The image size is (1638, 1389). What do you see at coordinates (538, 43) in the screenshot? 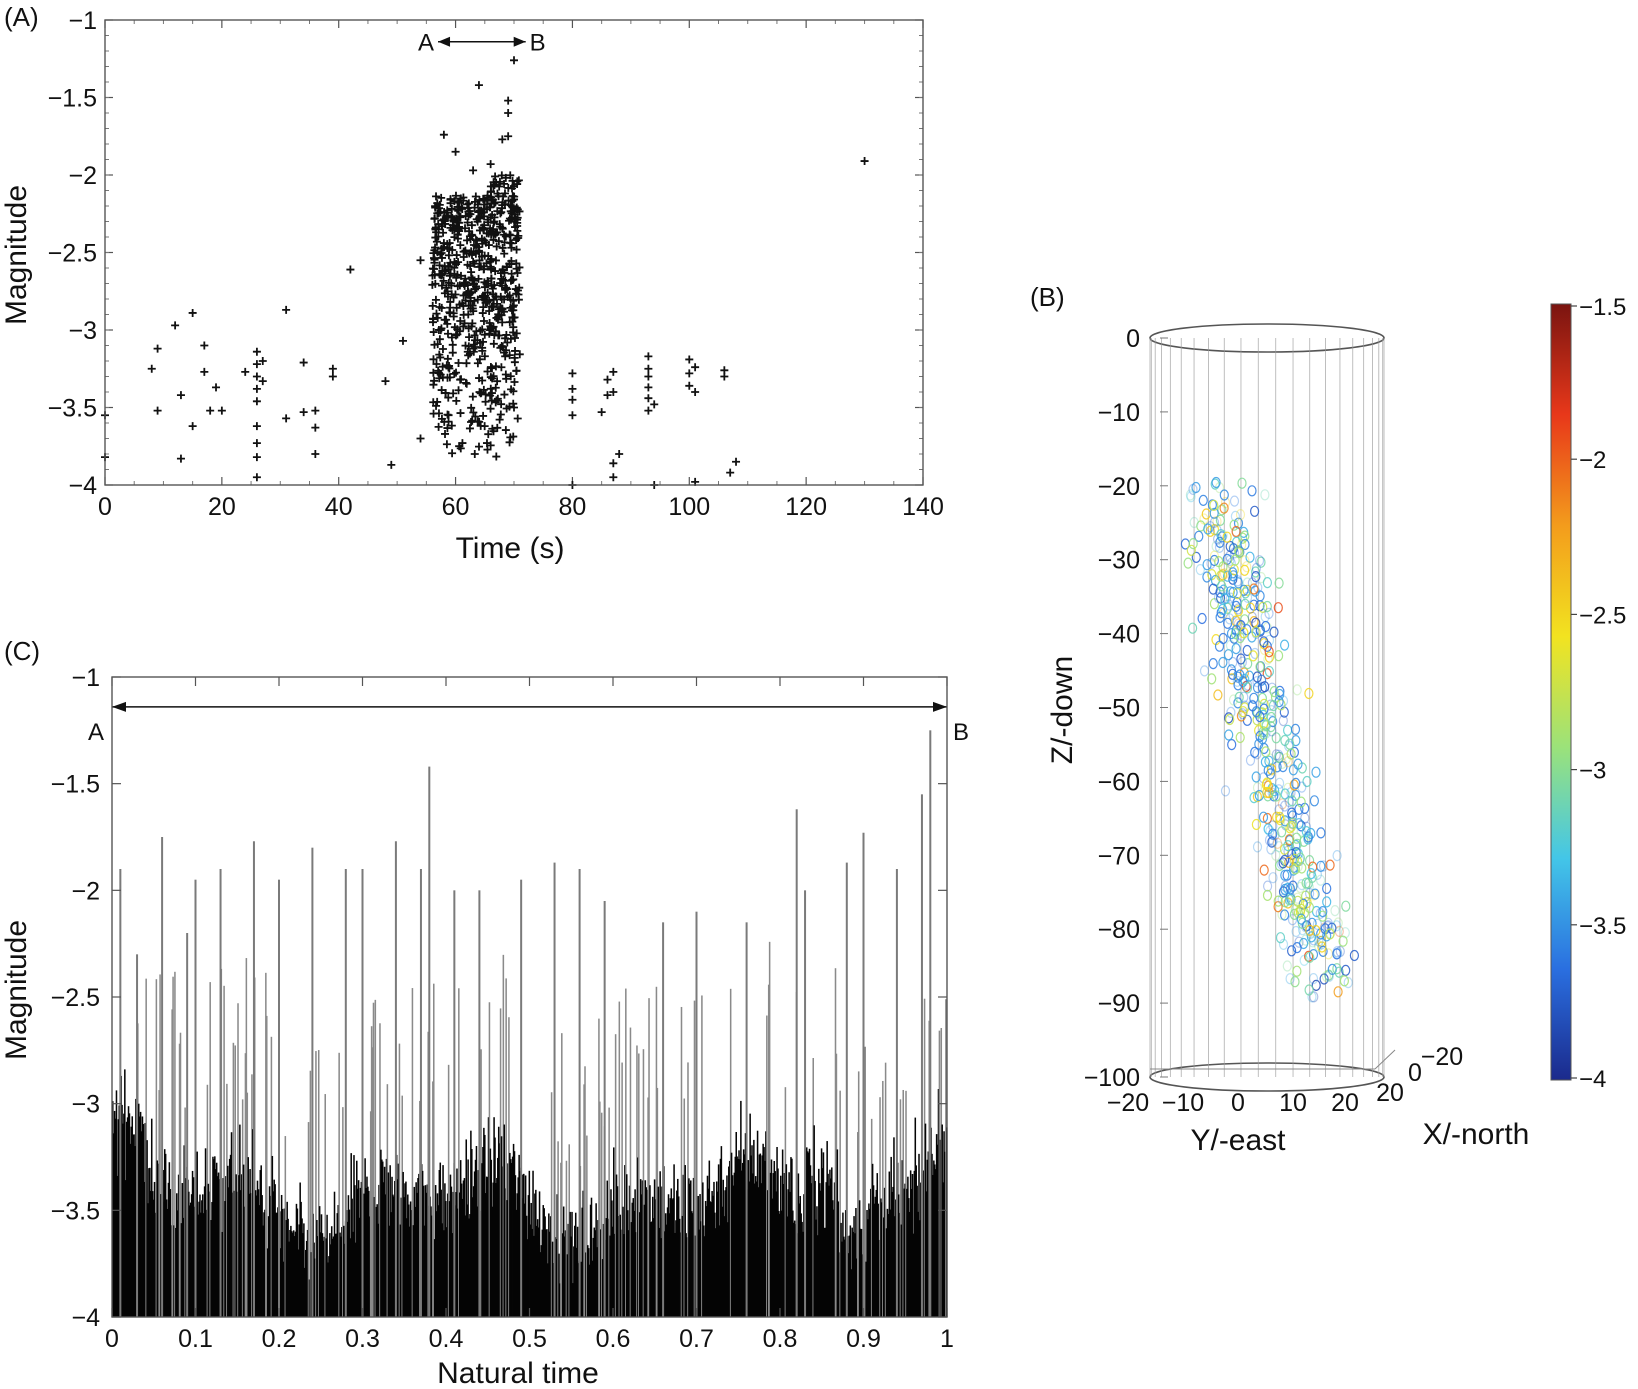
I see `annotation-a-right: B` at bounding box center [538, 43].